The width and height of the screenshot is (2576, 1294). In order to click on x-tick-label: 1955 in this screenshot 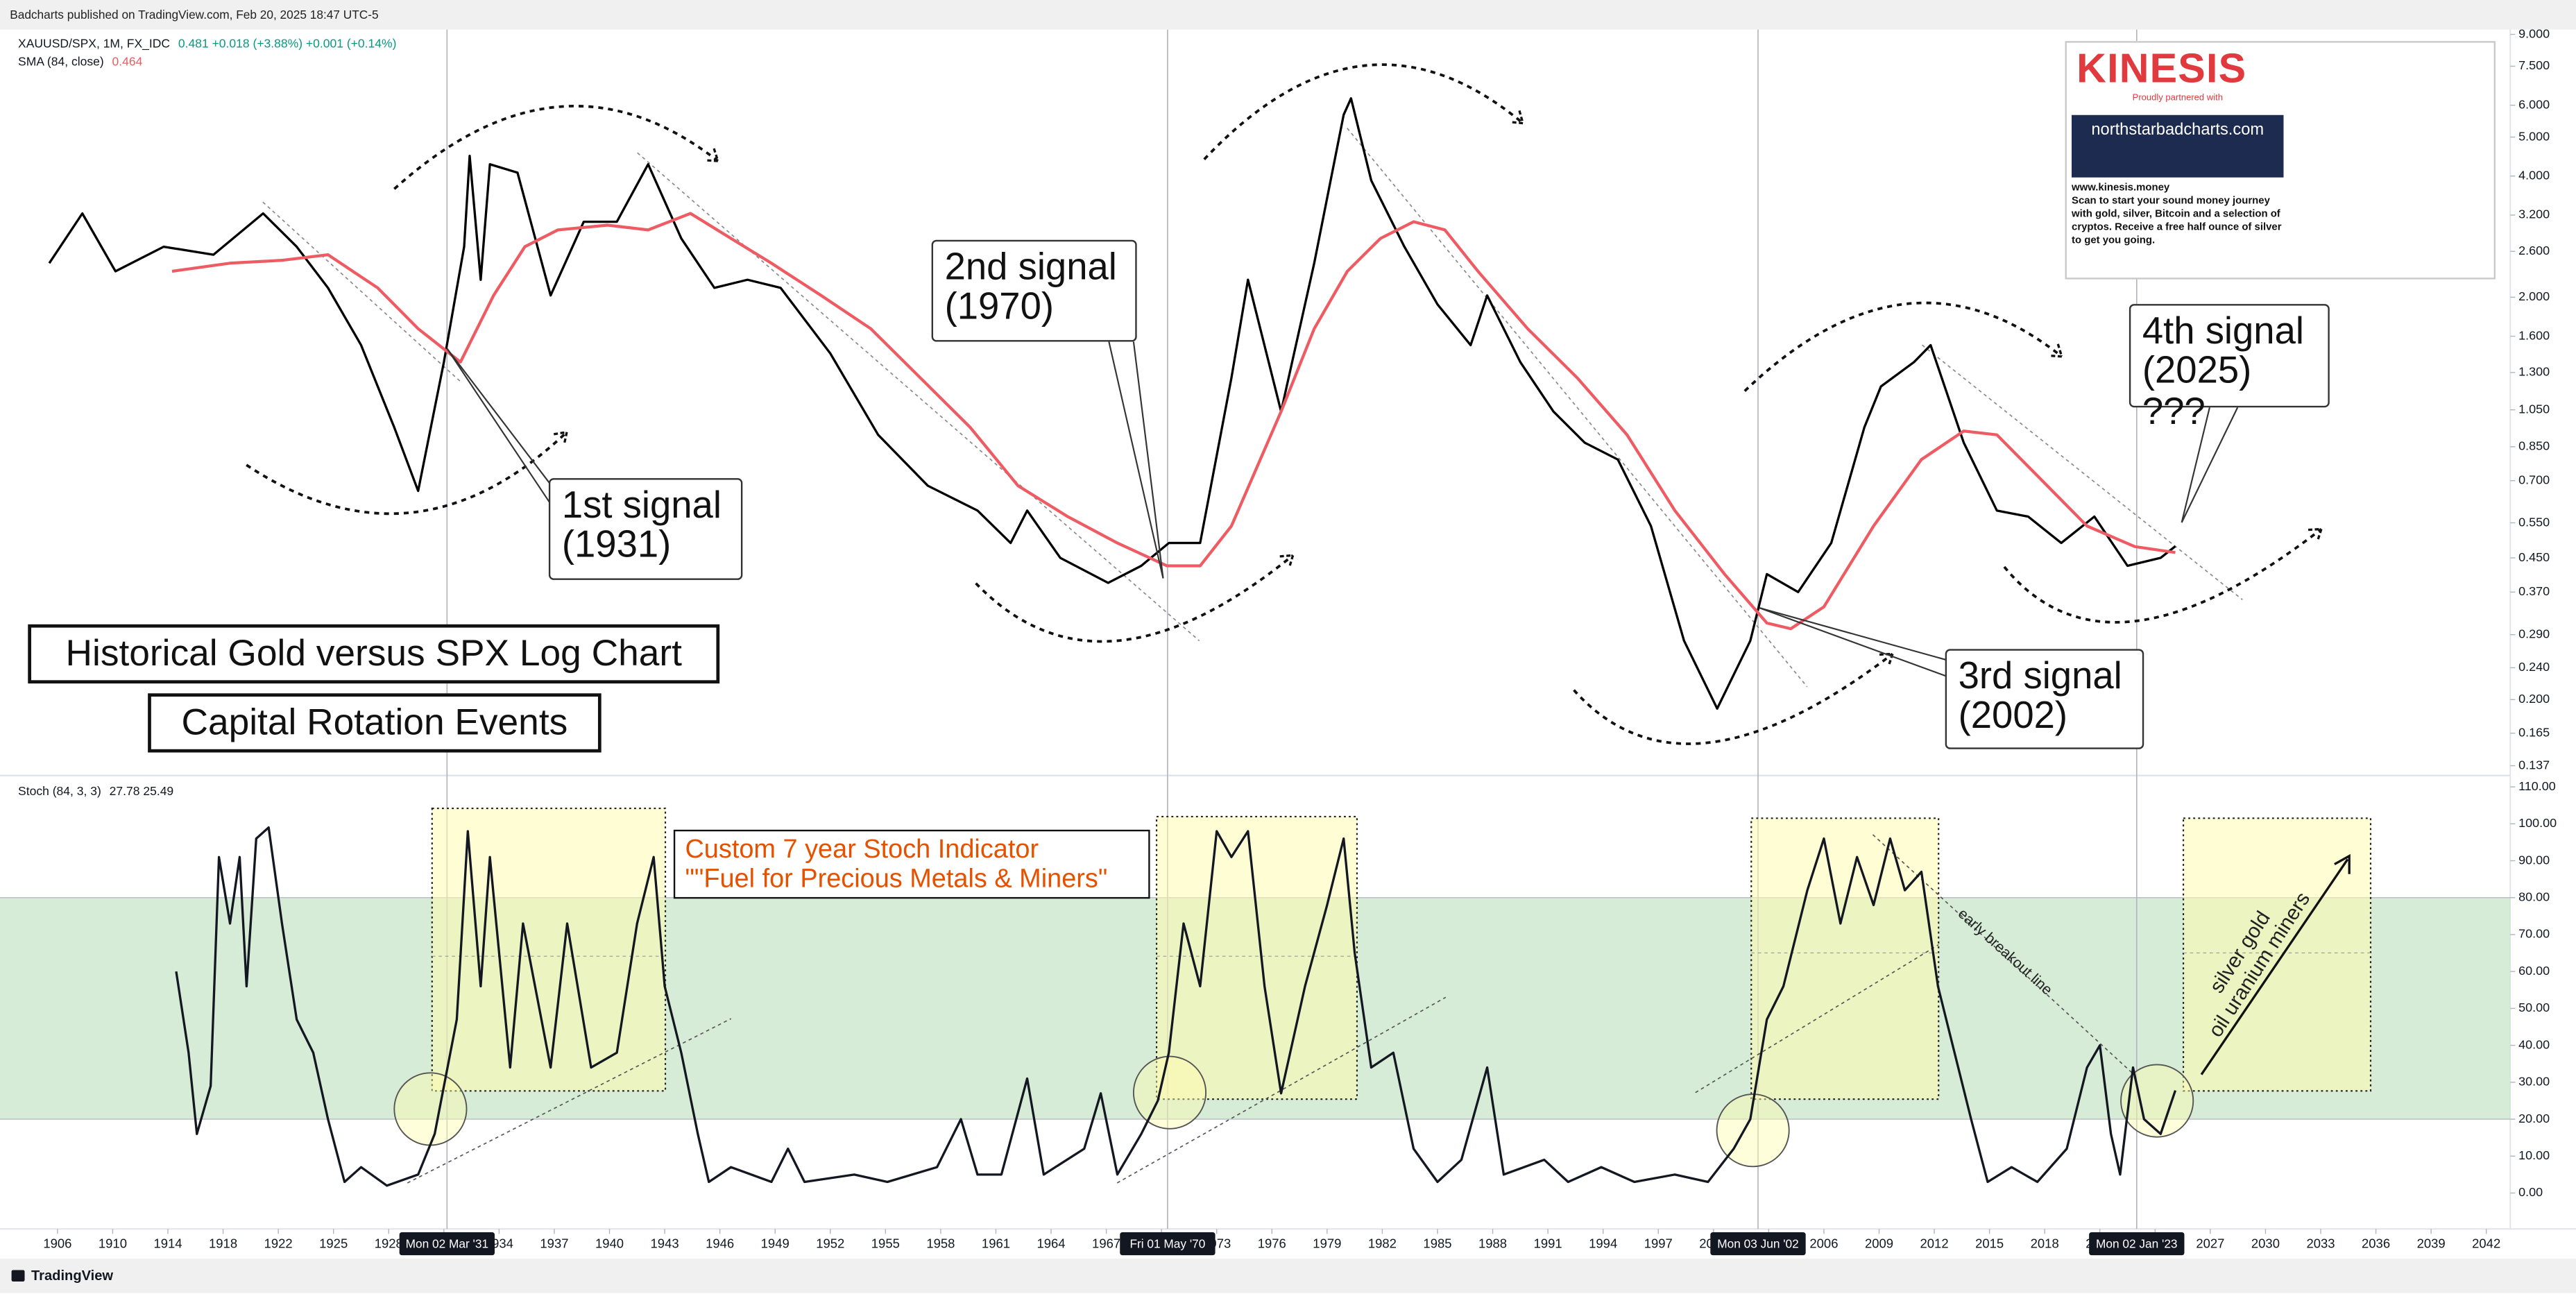, I will do `click(885, 1243)`.